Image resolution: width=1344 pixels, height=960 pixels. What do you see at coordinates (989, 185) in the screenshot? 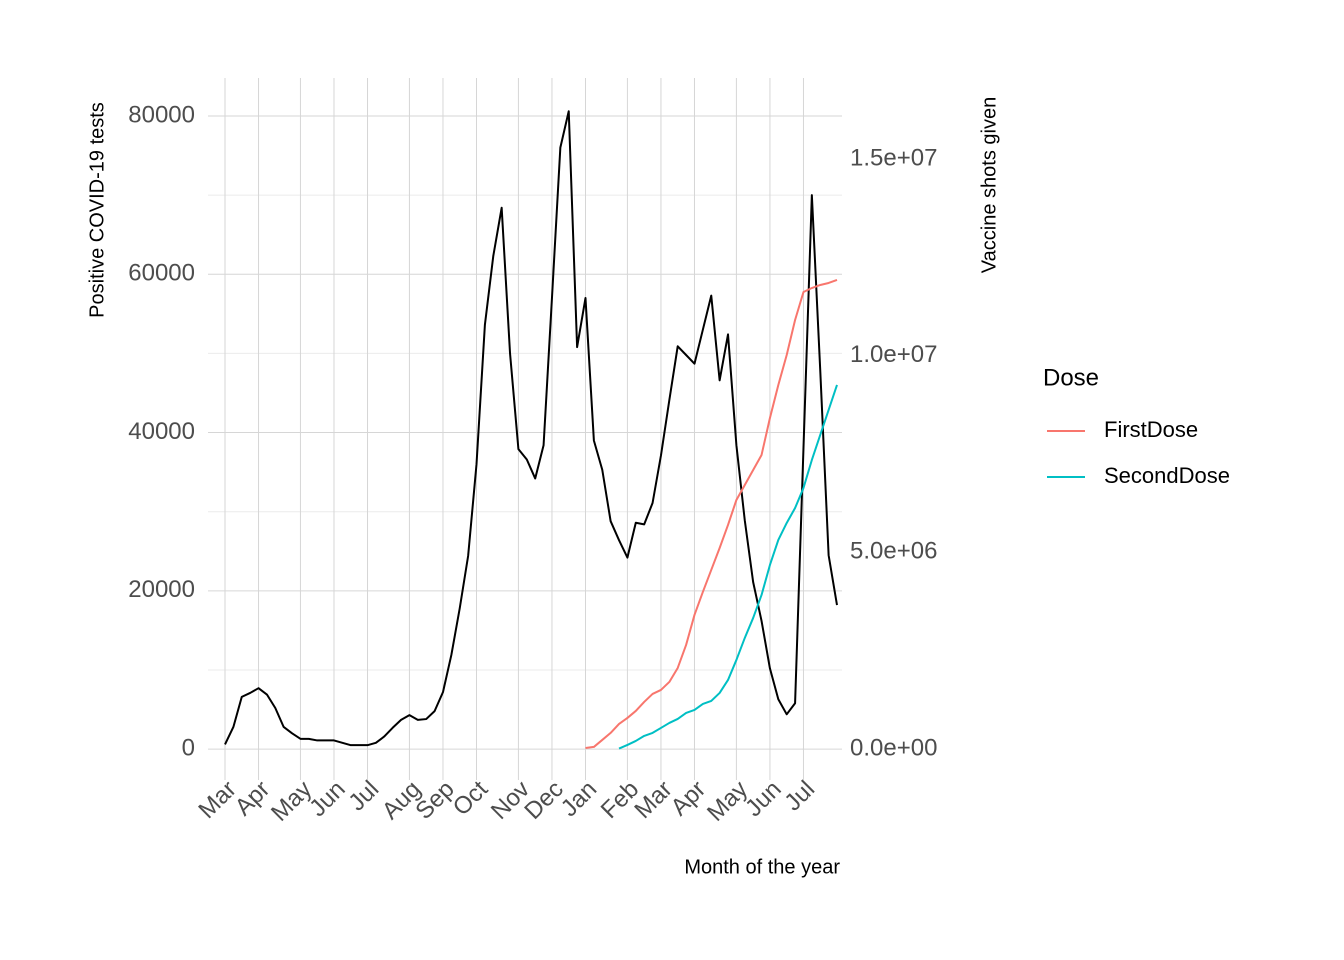
I see `y2-axis-title: Vaccine shots given` at bounding box center [989, 185].